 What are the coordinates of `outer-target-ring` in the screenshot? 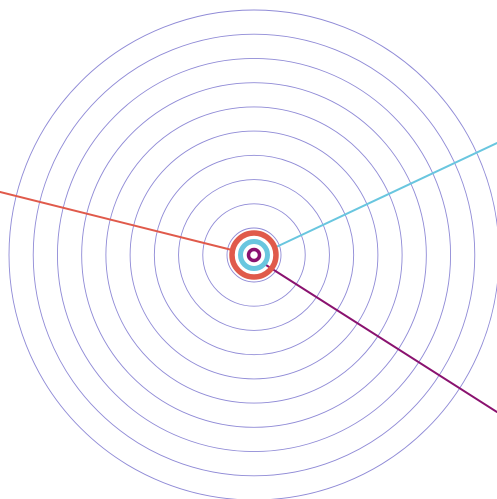 It's located at (254, 255).